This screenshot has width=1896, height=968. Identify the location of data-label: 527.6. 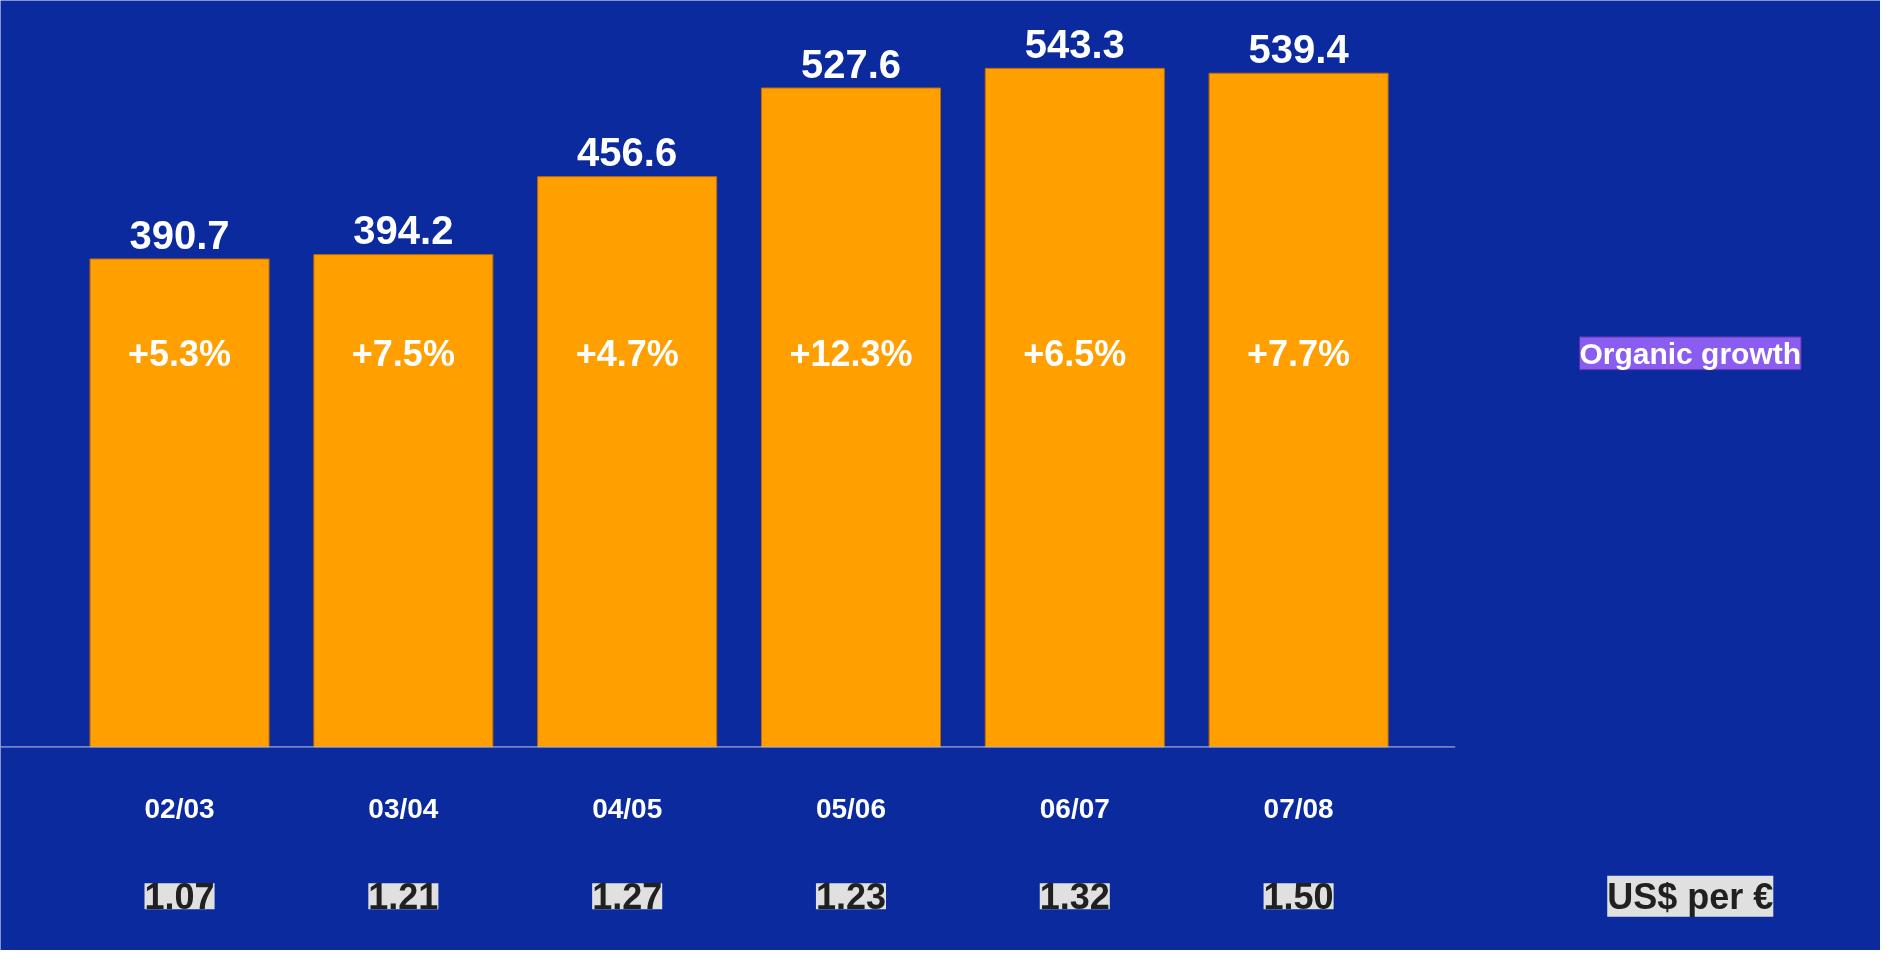
(851, 63).